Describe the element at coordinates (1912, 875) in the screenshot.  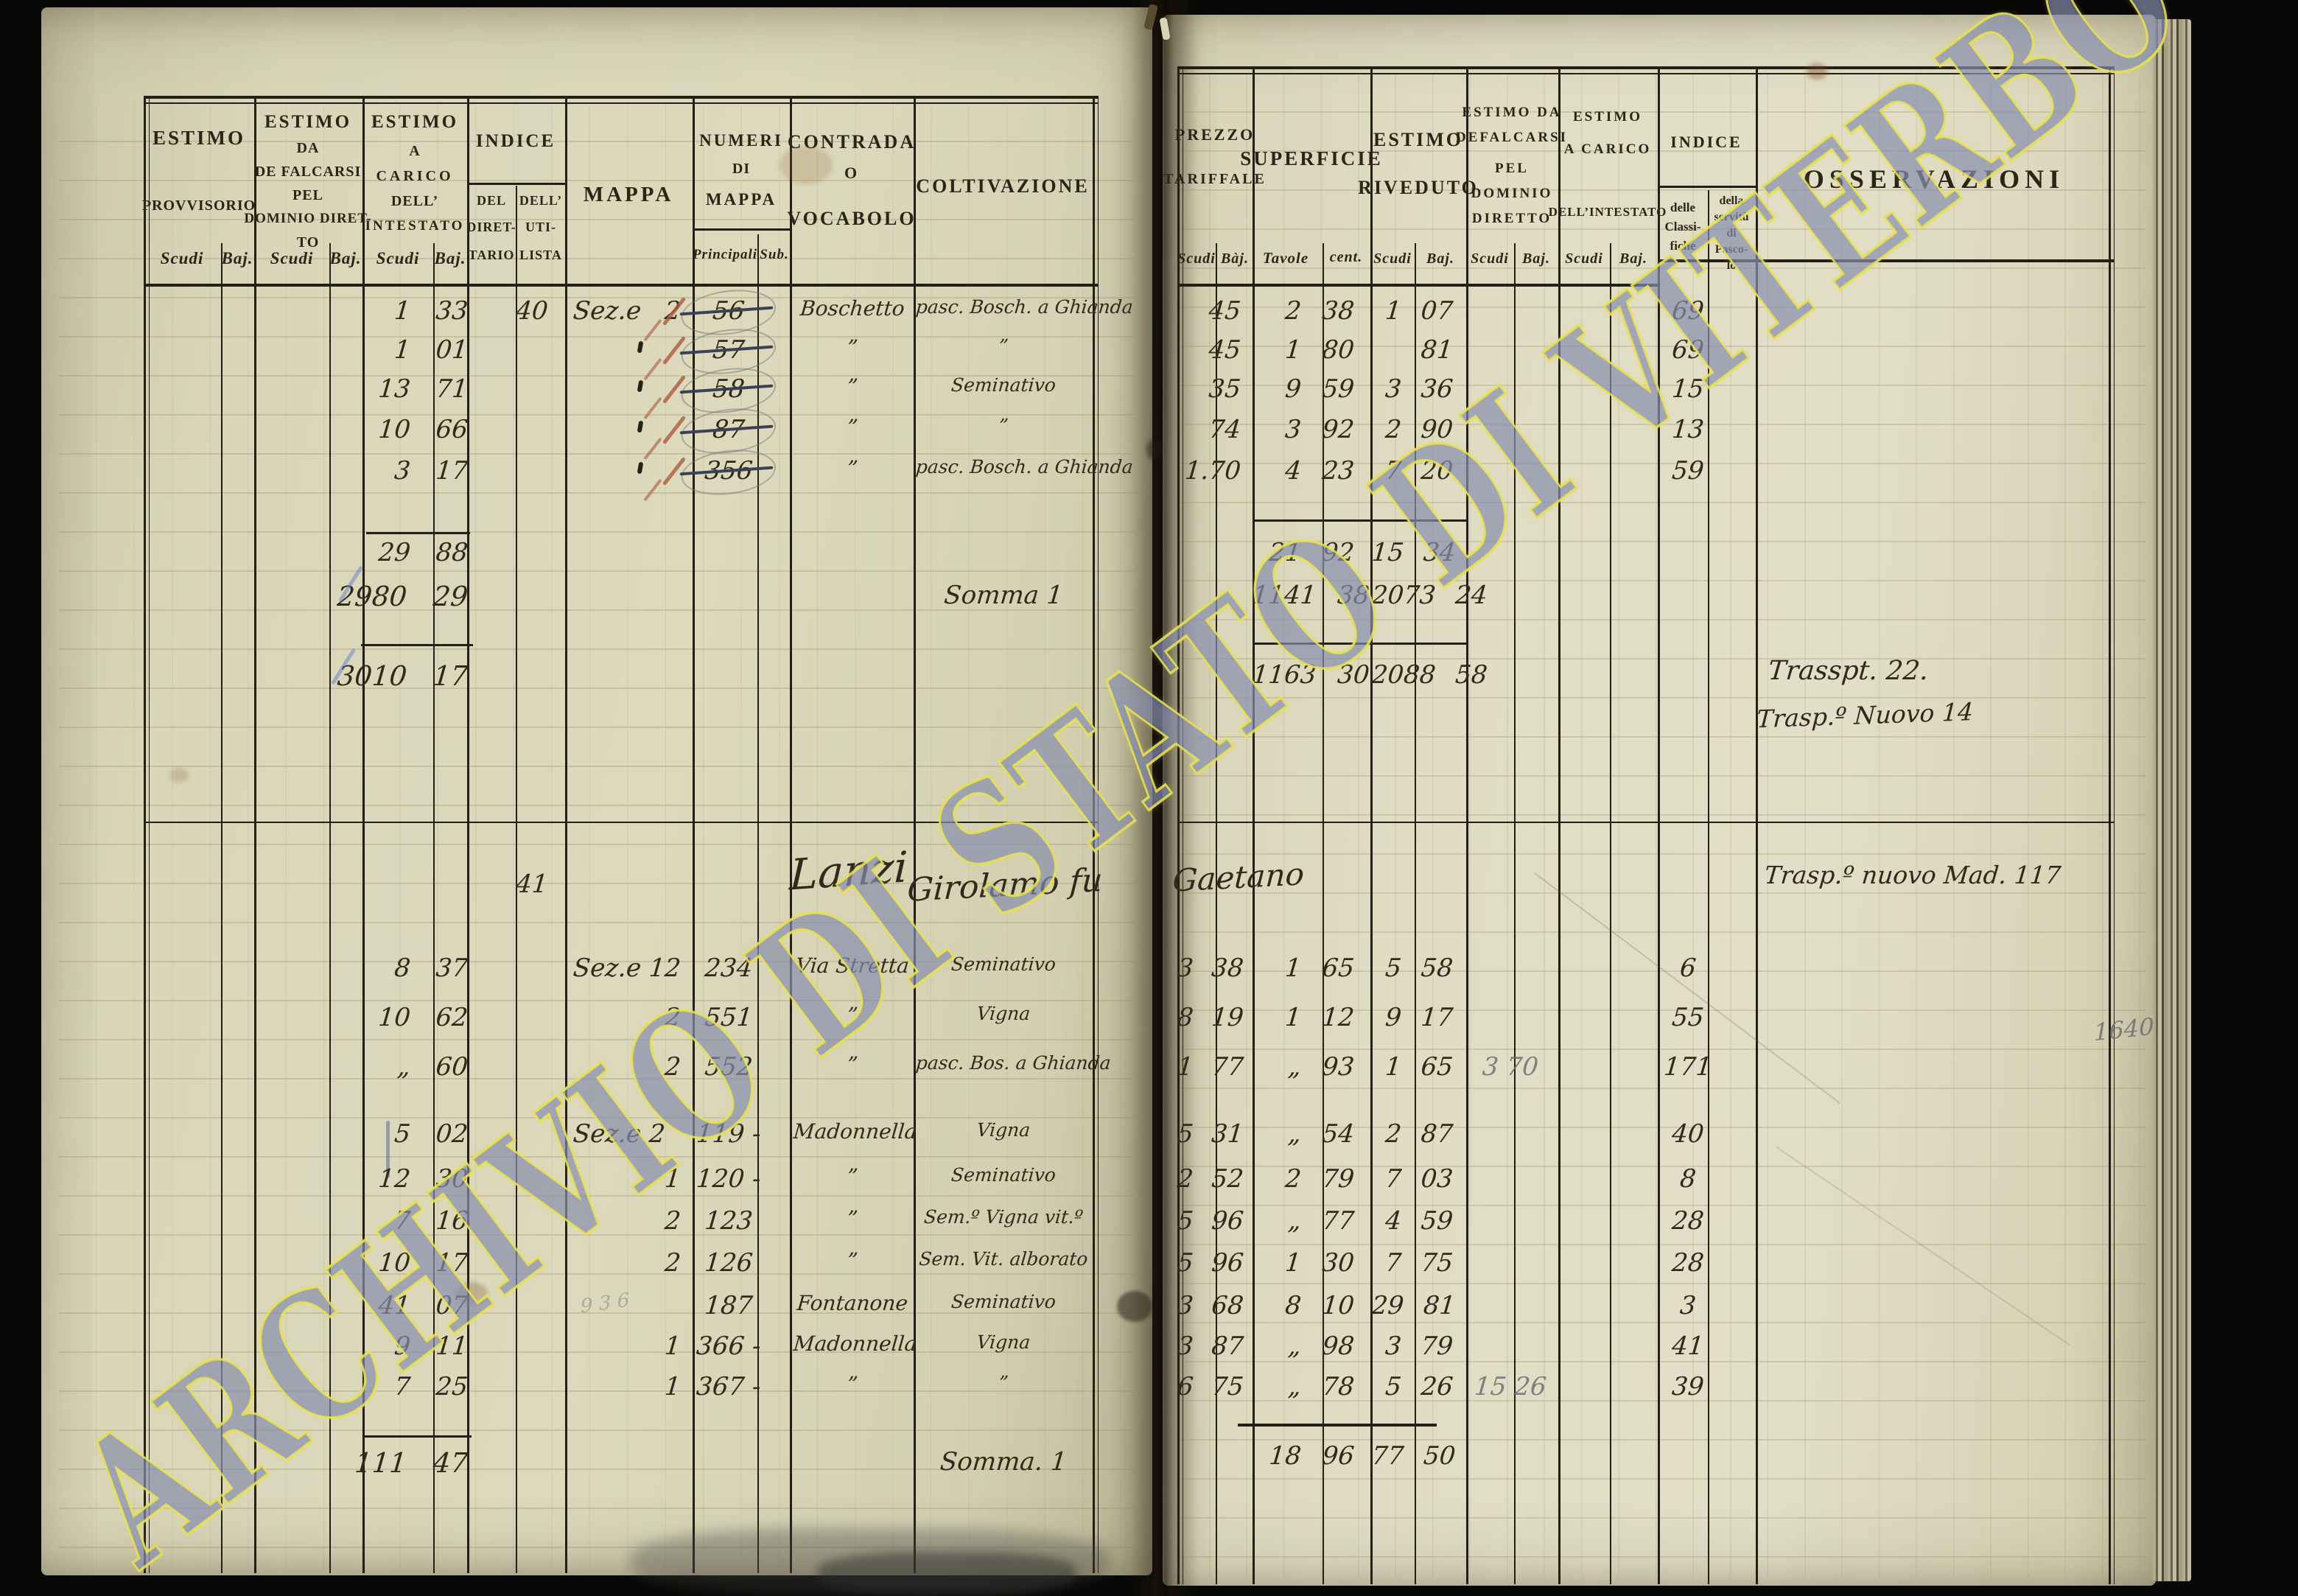
I see `osservazioni-note: Trasp.º nuovo Mad. 117` at that location.